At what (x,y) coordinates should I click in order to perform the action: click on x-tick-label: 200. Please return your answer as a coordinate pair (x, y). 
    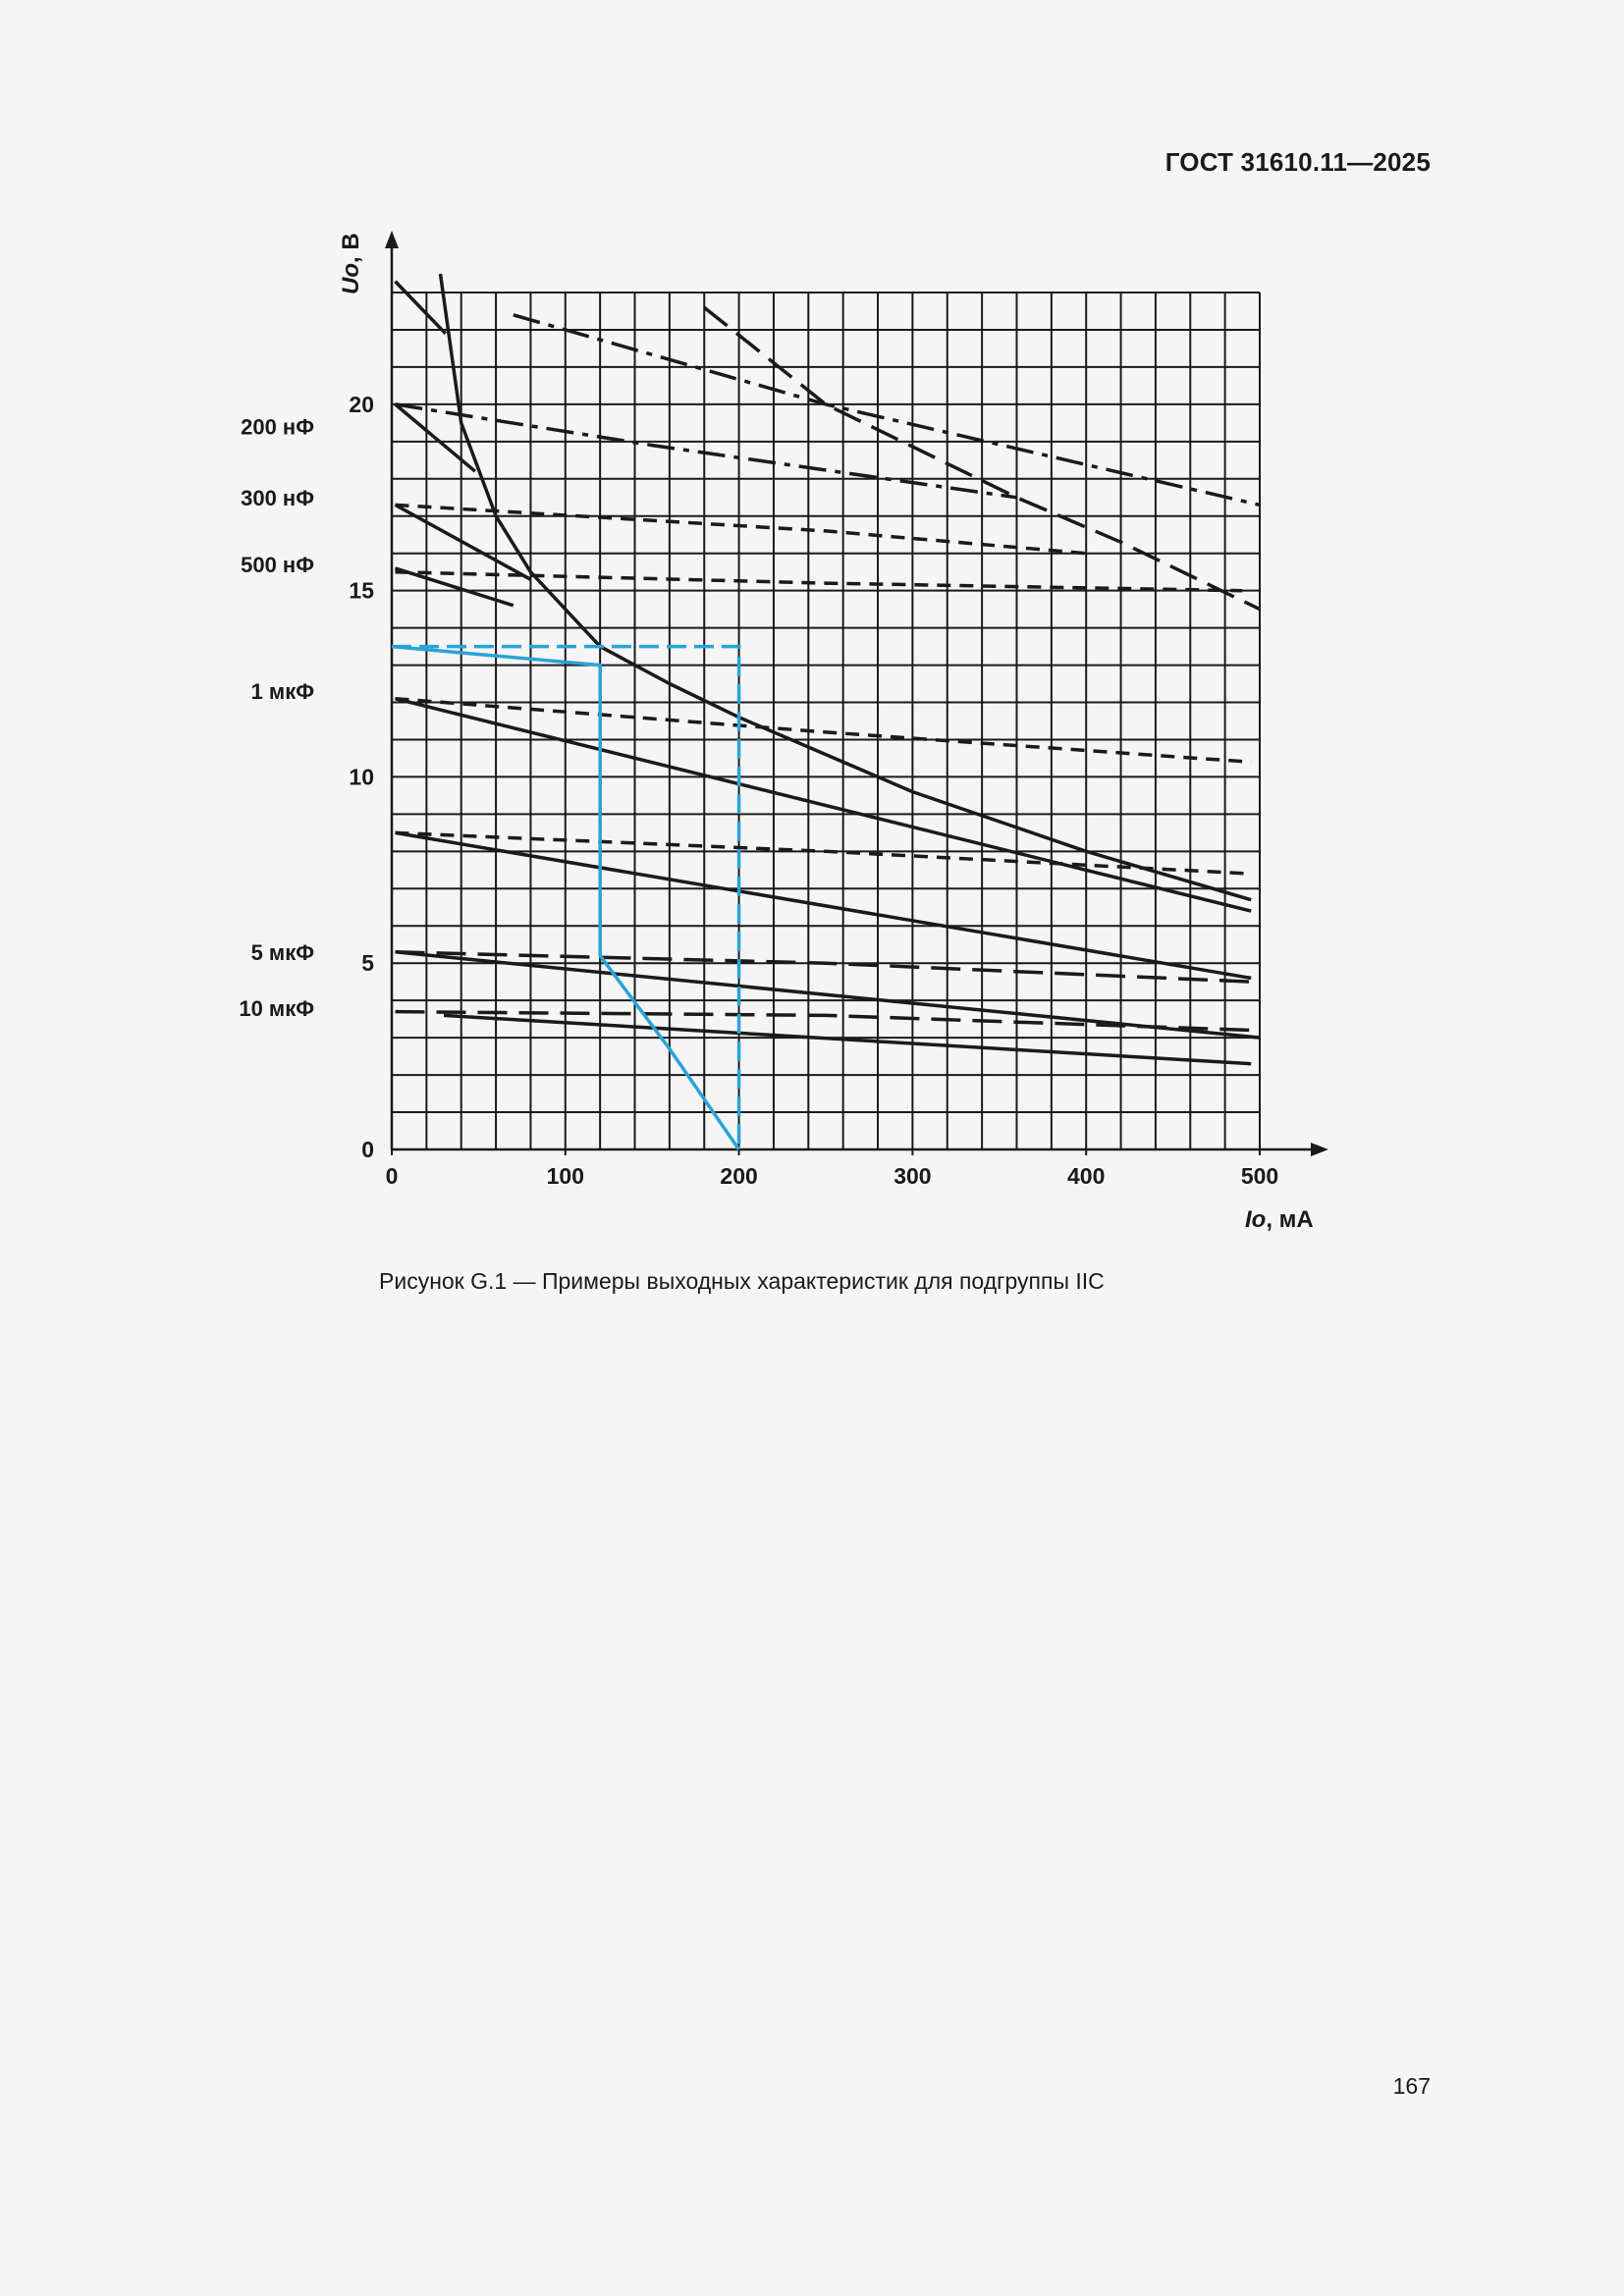
    Looking at the image, I should click on (738, 1176).